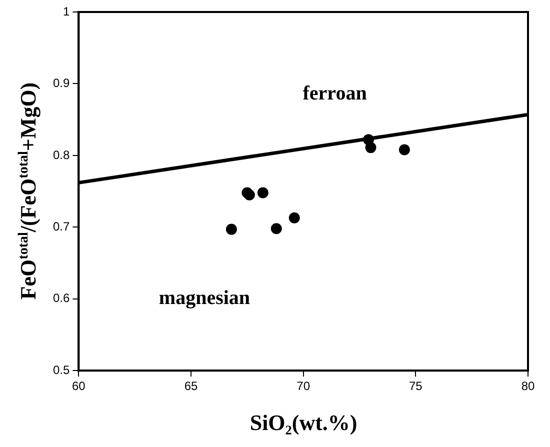 This screenshot has height=447, width=550. Describe the element at coordinates (334, 93) in the screenshot. I see `annotation: ferroan` at that location.